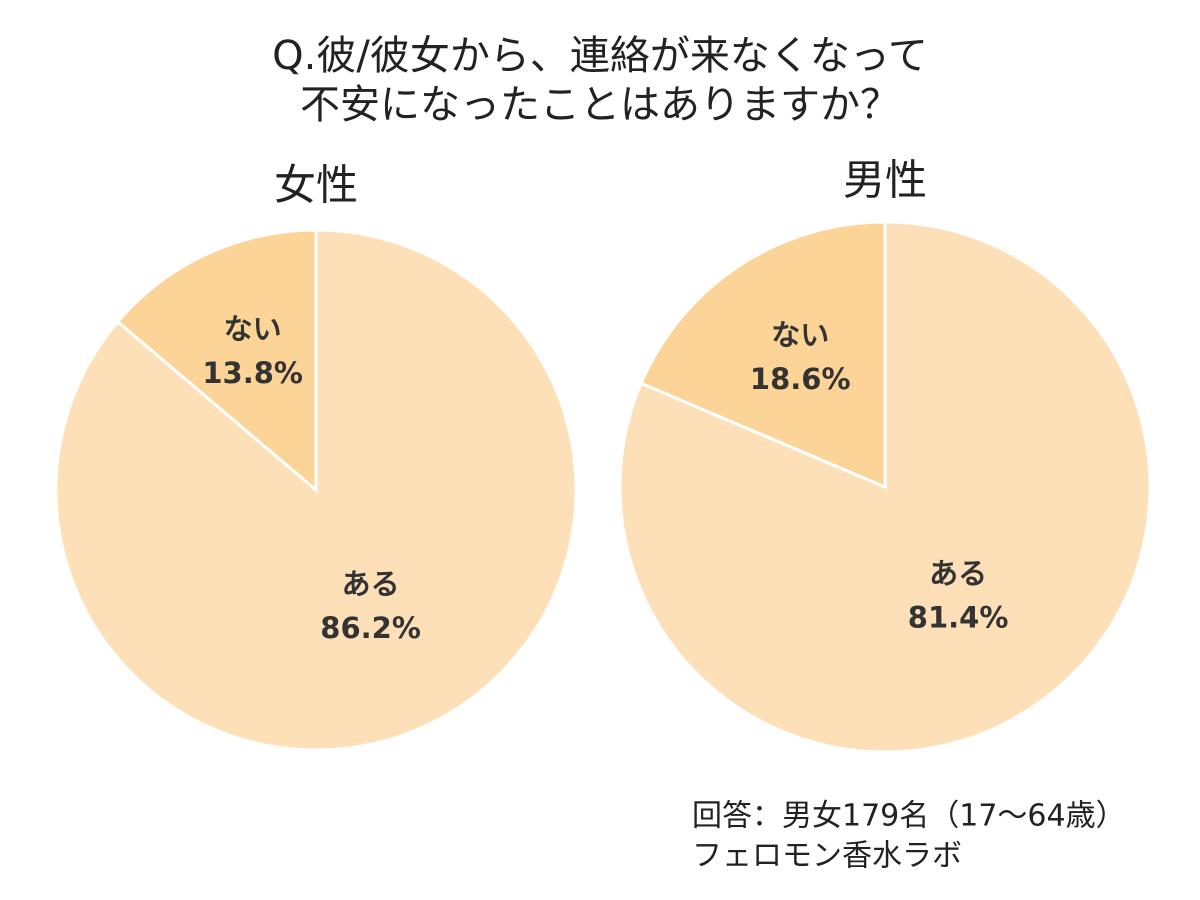  Describe the element at coordinates (827, 856) in the screenshot. I see `source-line: フェロモン香水ラボ` at that location.